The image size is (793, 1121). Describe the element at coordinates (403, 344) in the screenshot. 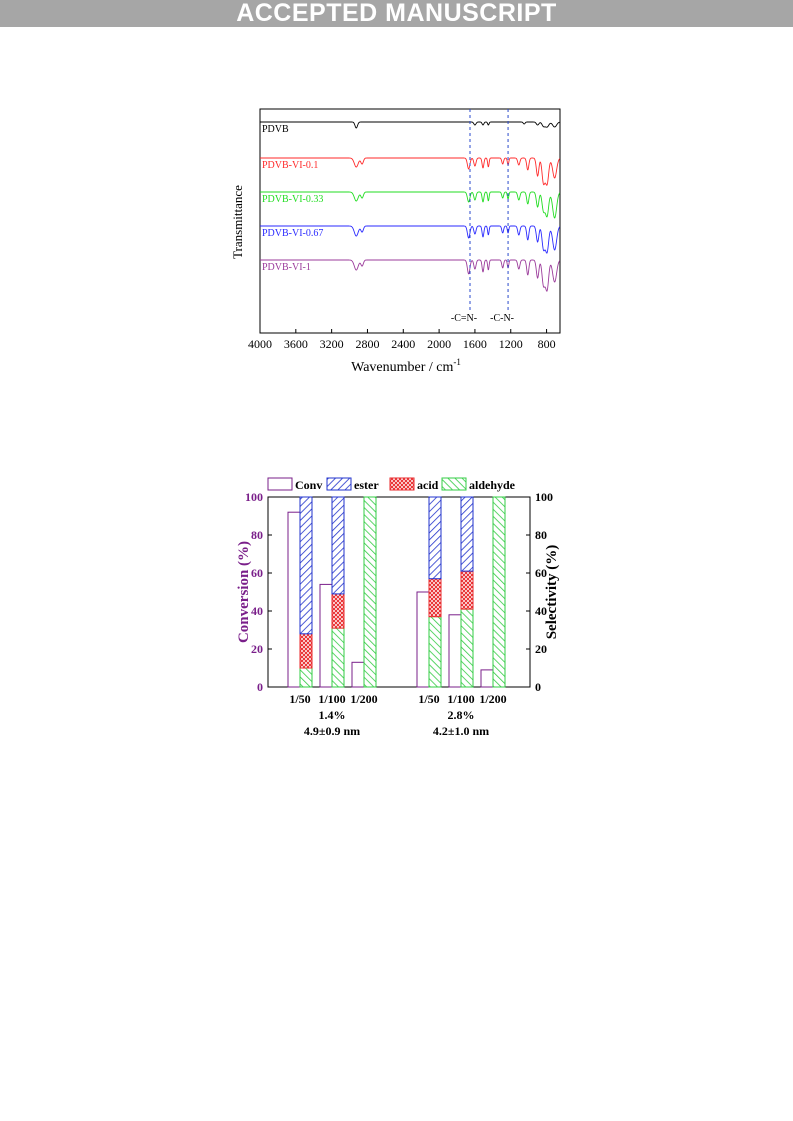

I see `ir-x-tick-label: 2400` at that location.